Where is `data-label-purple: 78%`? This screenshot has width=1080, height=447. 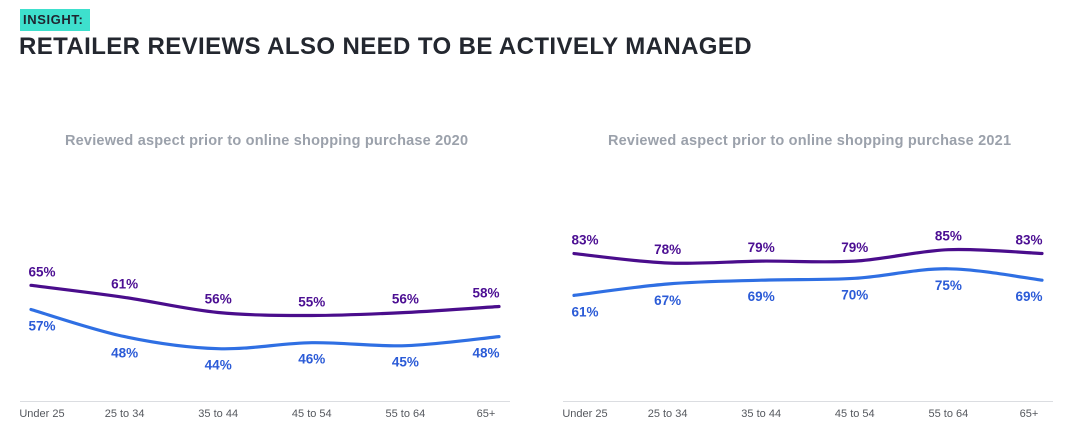 data-label-purple: 78% is located at coordinates (667, 249).